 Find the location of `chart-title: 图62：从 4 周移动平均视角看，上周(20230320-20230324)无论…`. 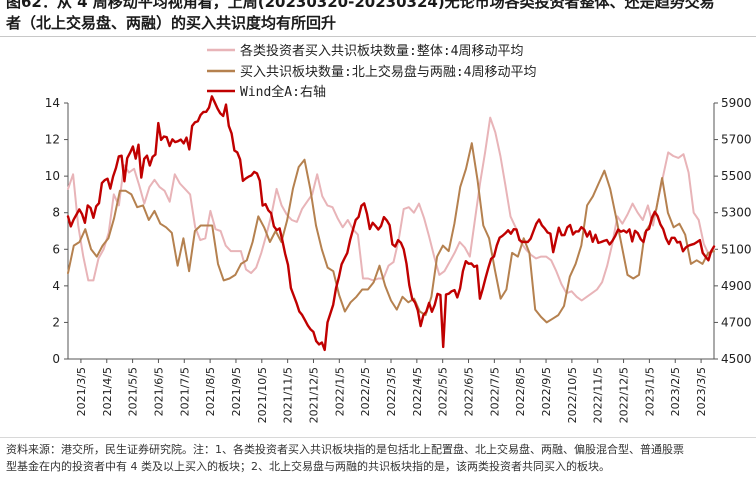

chart-title: 图62：从 4 周移动平均视角看，上周(20230320-20230324)无论… is located at coordinates (378, 17).